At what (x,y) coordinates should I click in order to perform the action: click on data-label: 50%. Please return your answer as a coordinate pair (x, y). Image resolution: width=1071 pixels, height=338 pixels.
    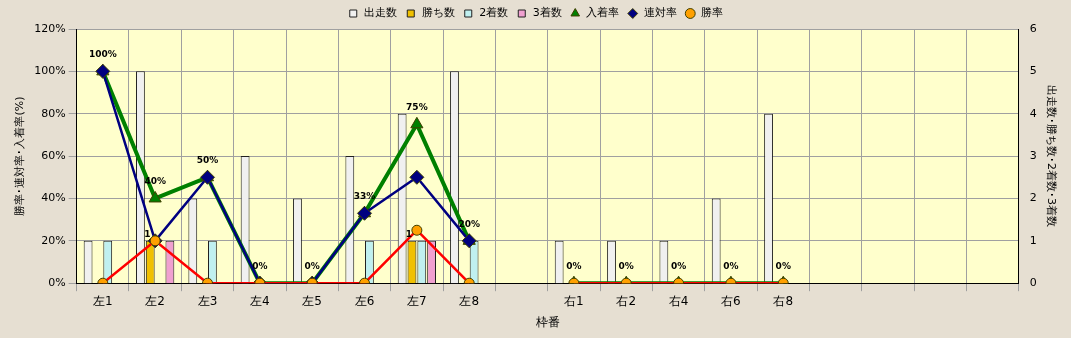
    Looking at the image, I should click on (207, 160).